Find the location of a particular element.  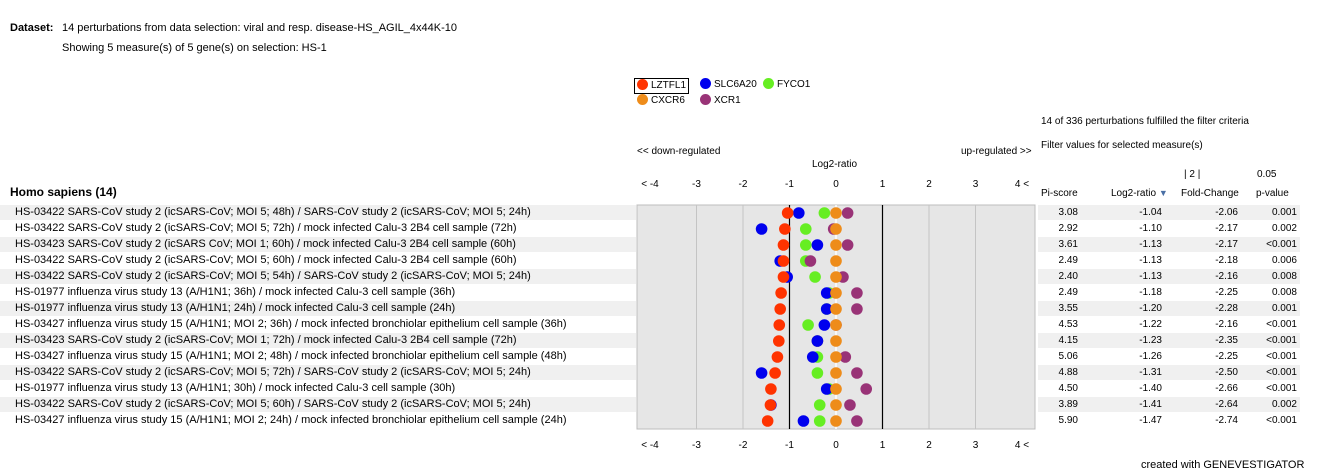

footer-credit: created with GENEVESTIGATOR is located at coordinates (1223, 465).